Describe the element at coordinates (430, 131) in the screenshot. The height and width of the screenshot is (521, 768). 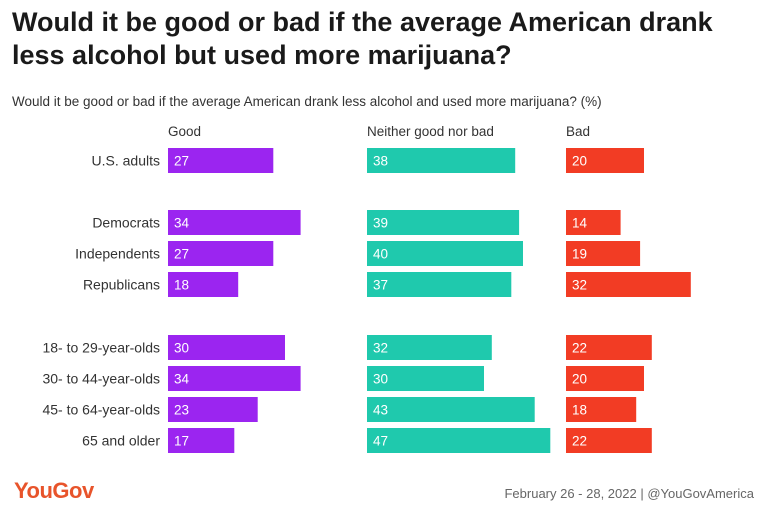
I see `series-header-neither: Neither good nor bad` at that location.